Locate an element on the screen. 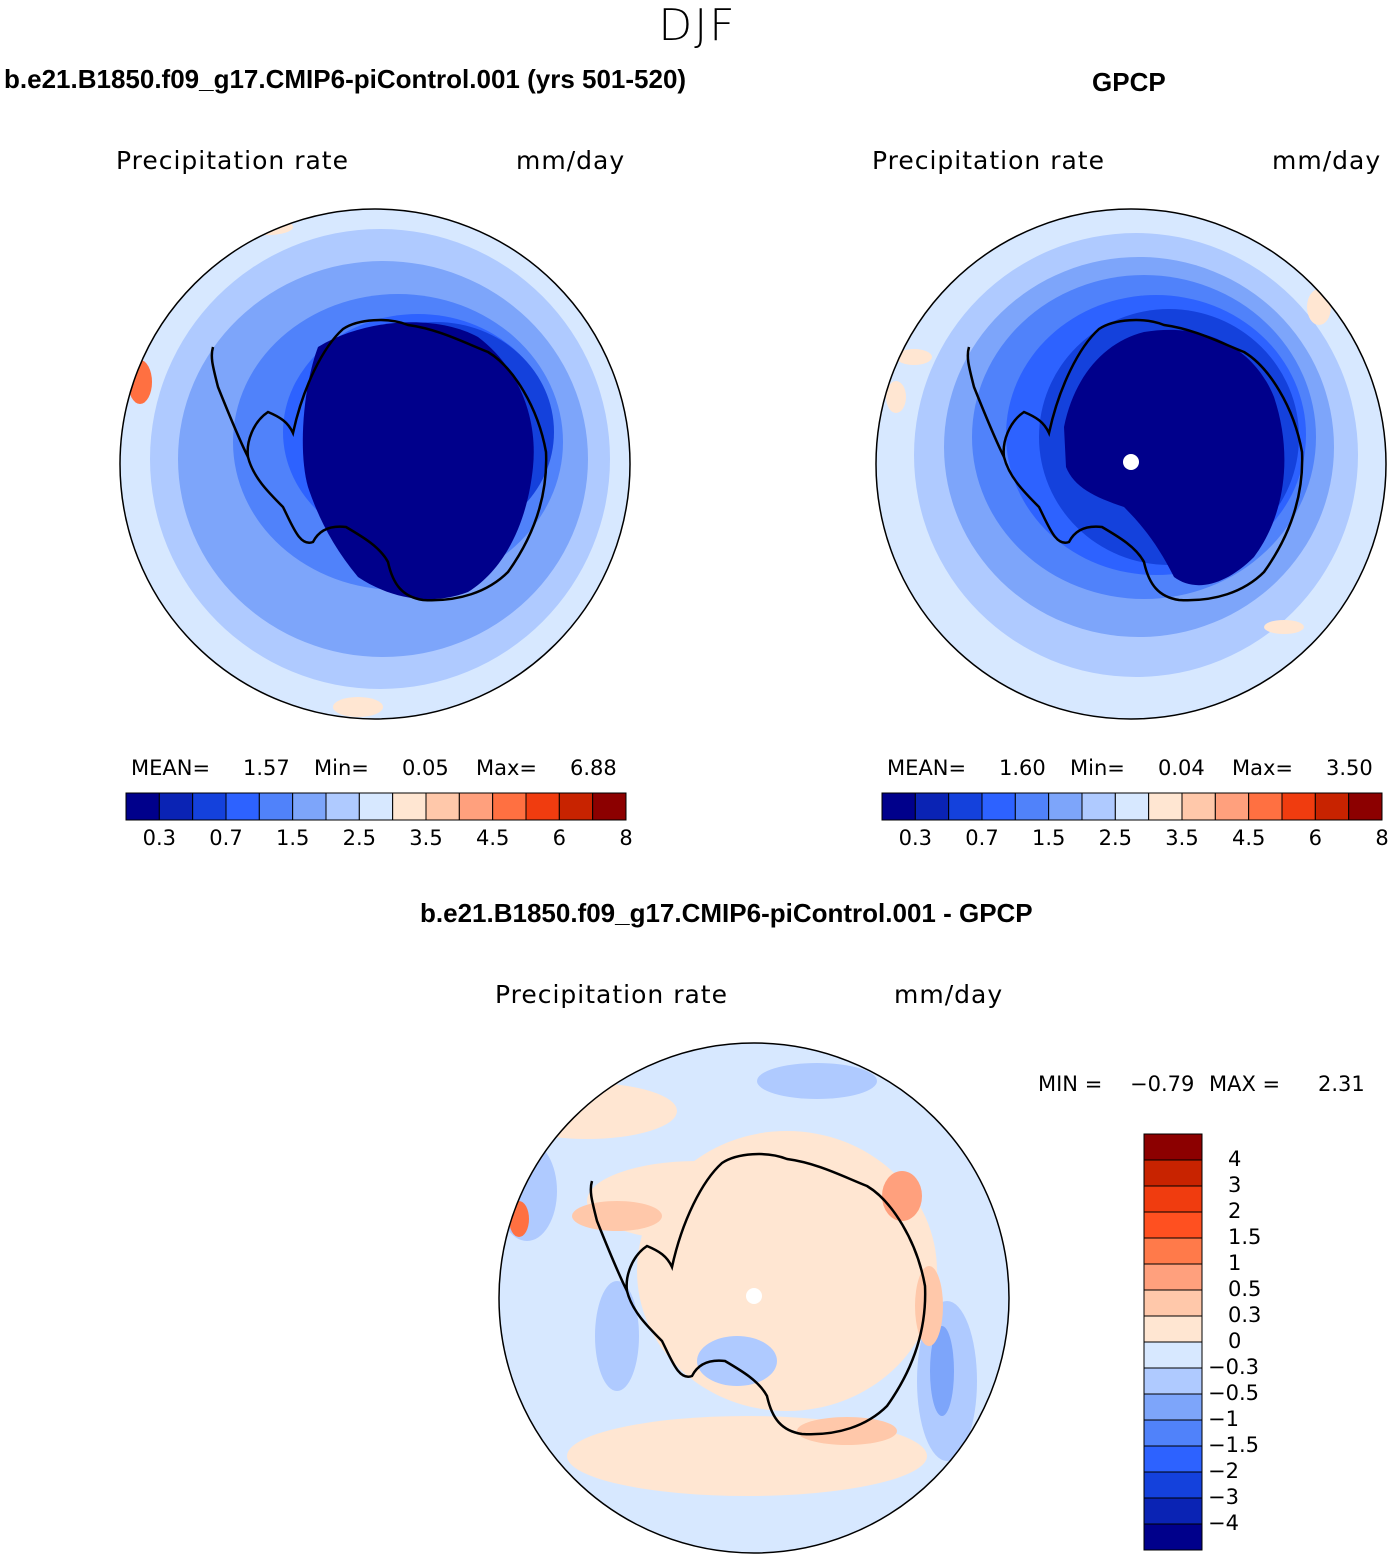  panel1-colorbar-tick-label: 0.7 is located at coordinates (226, 838).